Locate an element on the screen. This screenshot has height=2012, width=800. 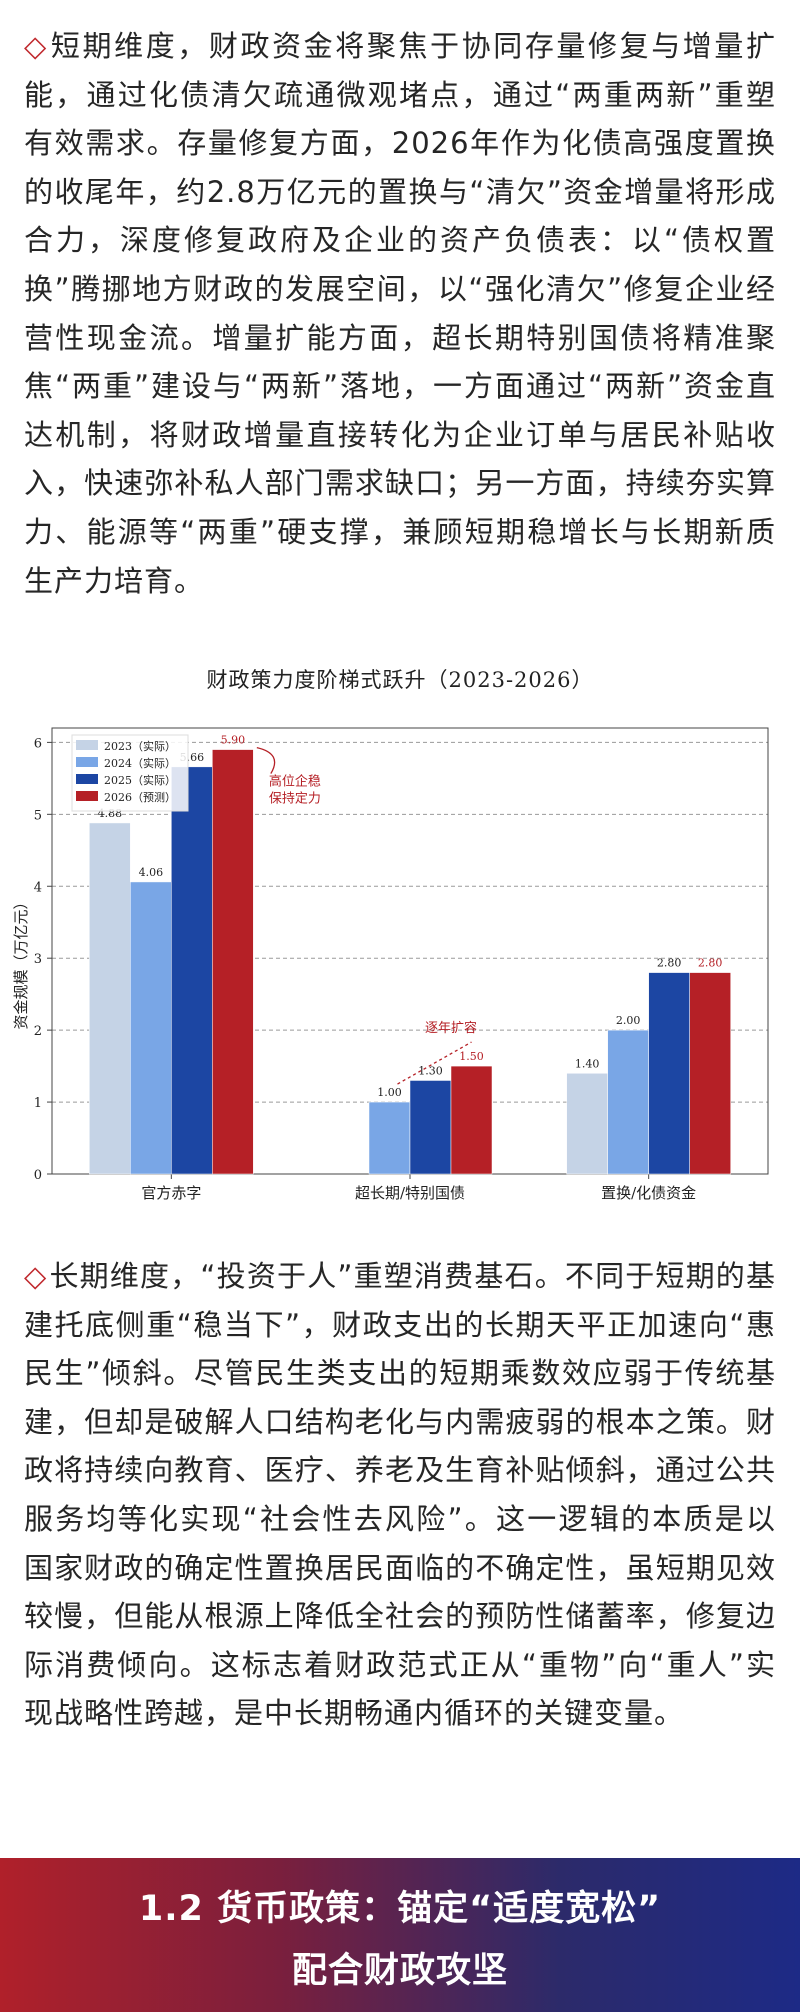
data-label: 4.06 is located at coordinates (151, 872).